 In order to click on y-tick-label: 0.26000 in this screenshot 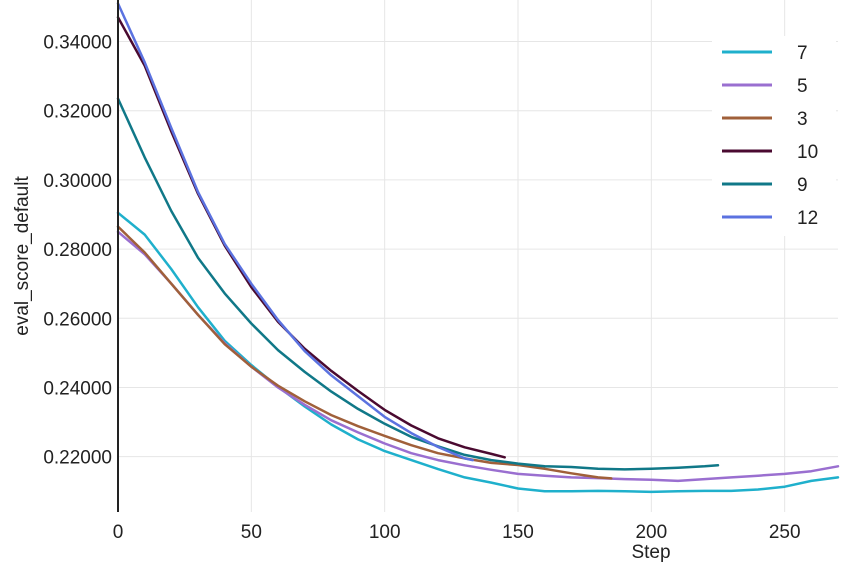, I will do `click(77, 319)`.